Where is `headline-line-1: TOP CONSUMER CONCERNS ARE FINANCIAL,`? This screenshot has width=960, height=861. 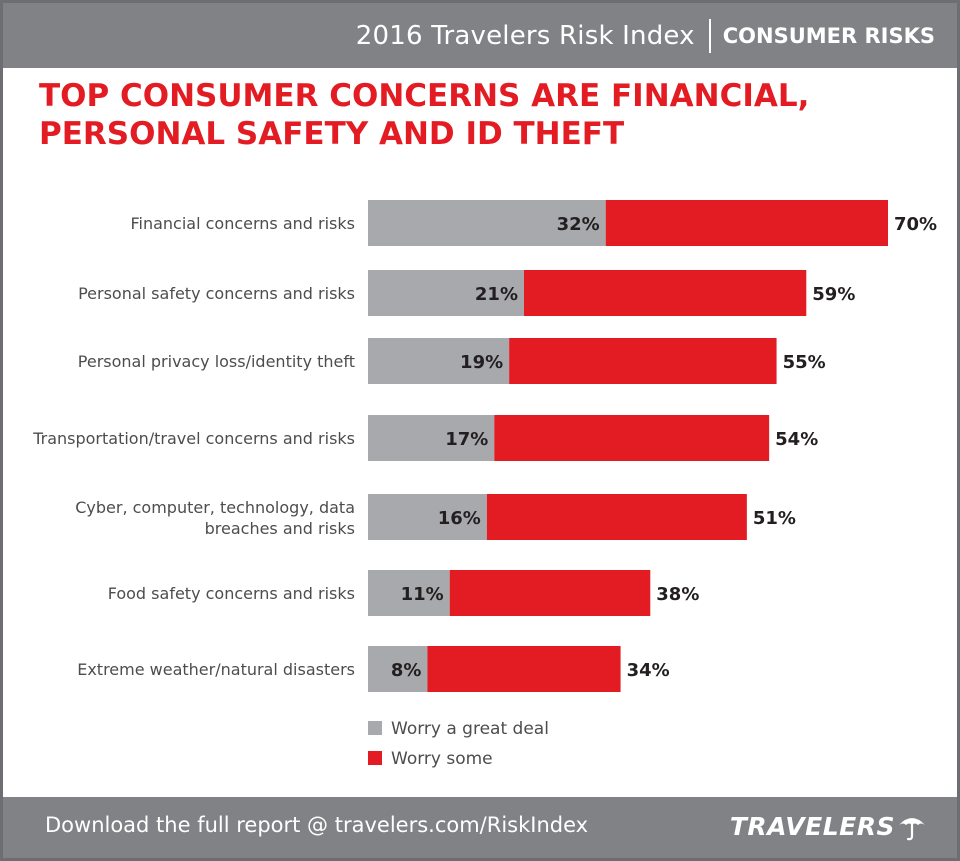
headline-line-1: TOP CONSUMER CONCERNS ARE FINANCIAL, is located at coordinates (424, 96).